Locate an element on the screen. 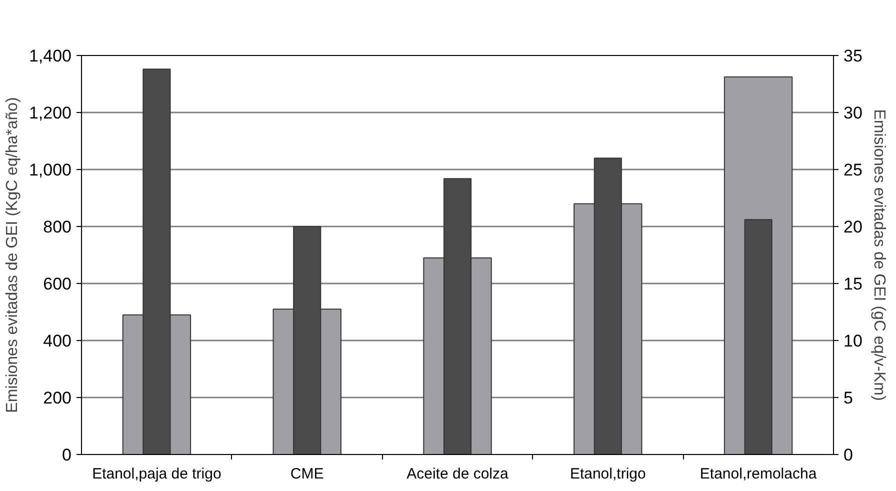 The width and height of the screenshot is (896, 491). x-tick-label: Etanol,paja de trigo is located at coordinates (157, 474).